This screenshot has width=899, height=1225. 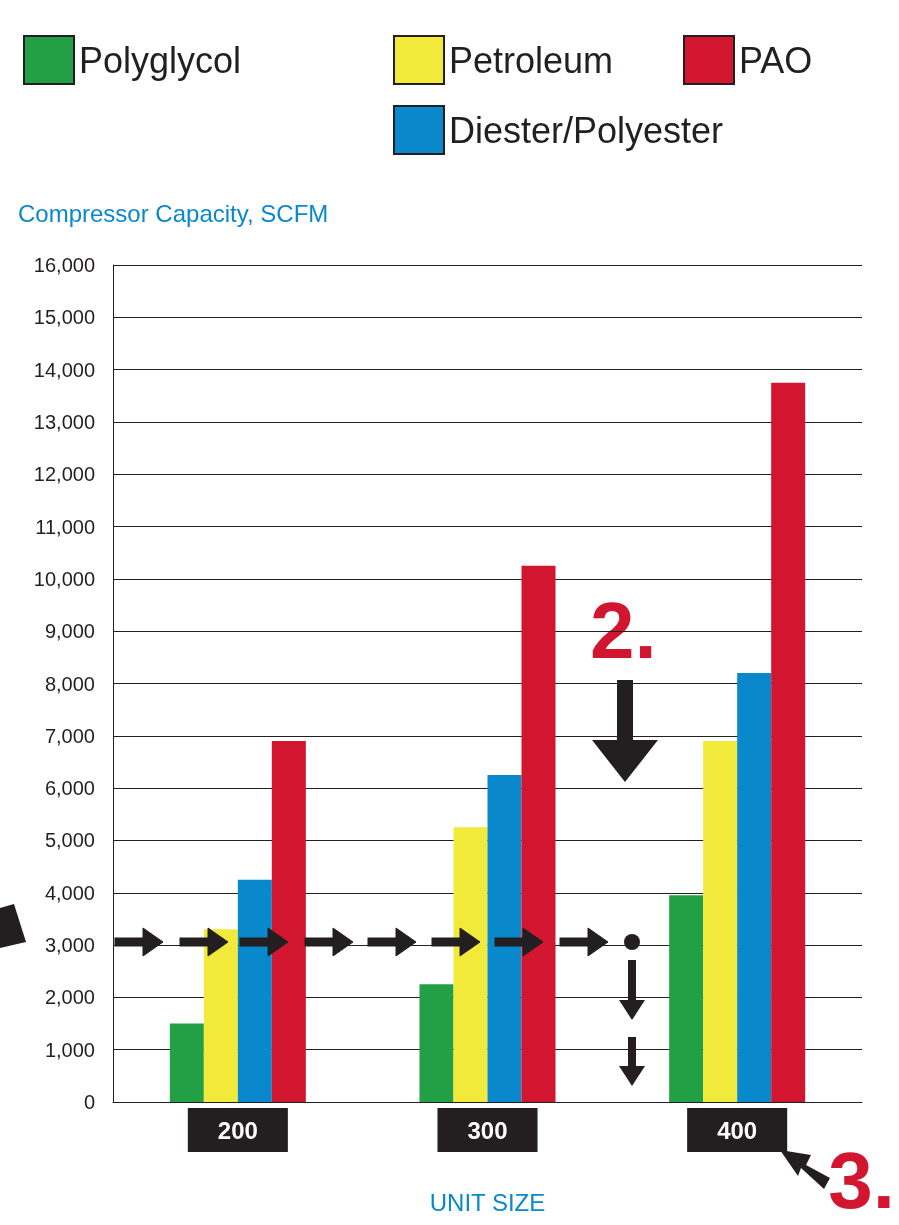 What do you see at coordinates (531, 60) in the screenshot?
I see `legend-label: Petroleum` at bounding box center [531, 60].